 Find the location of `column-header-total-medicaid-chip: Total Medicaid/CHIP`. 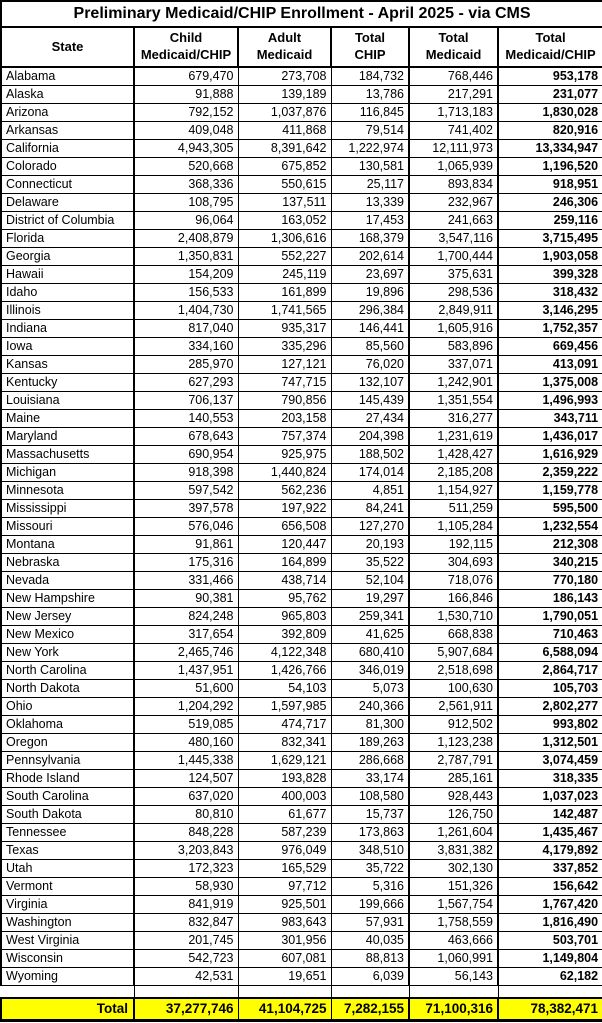

column-header-total-medicaid-chip: Total Medicaid/CHIP is located at coordinates (549, 47).